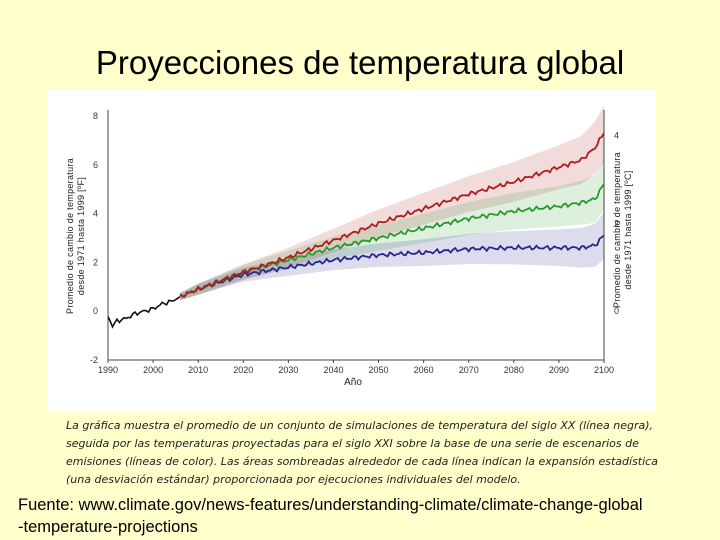 The width and height of the screenshot is (720, 540). Describe the element at coordinates (198, 370) in the screenshot. I see `x-tick-label: 2010` at that location.